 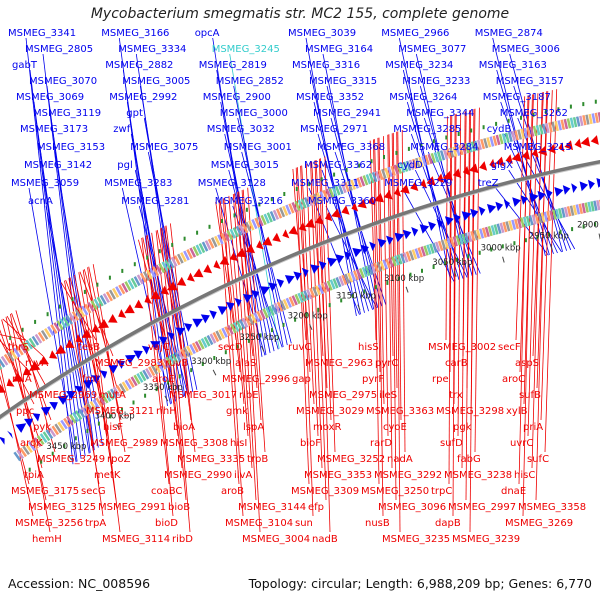 I want to click on reverse-gene-label: efp, so click(x=316, y=507).